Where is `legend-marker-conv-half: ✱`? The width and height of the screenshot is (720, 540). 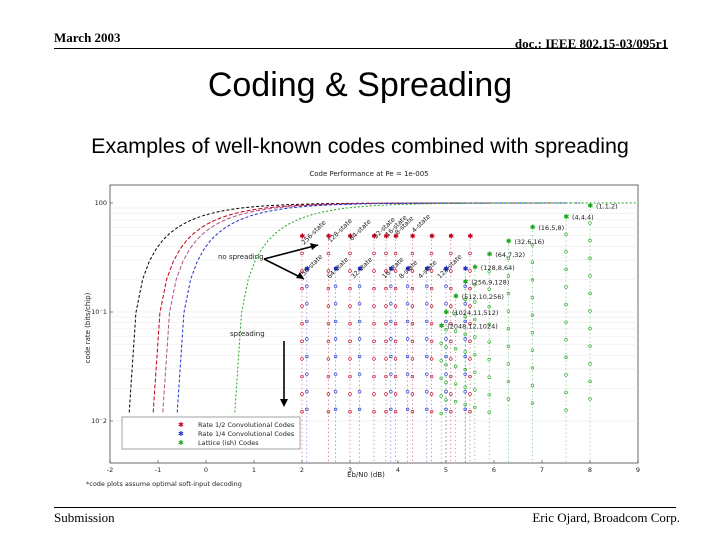
legend-marker-conv-half: ✱ is located at coordinates (181, 425).